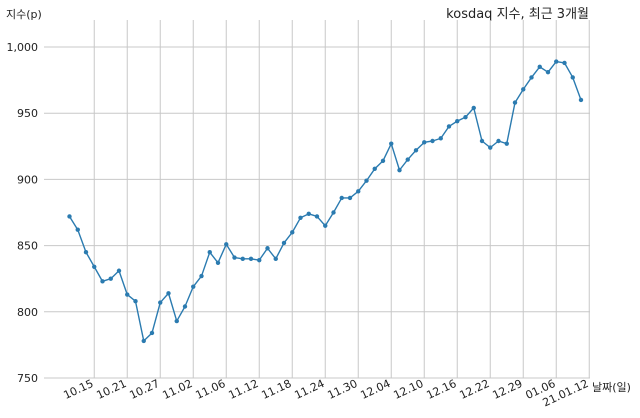 The height and width of the screenshot is (418, 640). What do you see at coordinates (474, 389) in the screenshot?
I see `x-tick-label: 12.22` at bounding box center [474, 389].